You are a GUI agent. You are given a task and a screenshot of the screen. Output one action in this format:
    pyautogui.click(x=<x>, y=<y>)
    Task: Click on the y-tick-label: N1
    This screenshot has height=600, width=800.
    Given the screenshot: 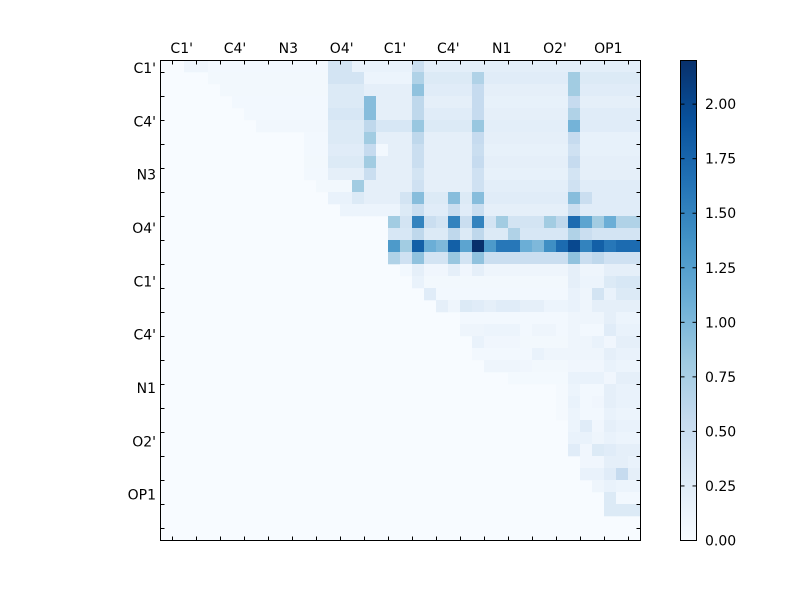 What is the action you would take?
    pyautogui.click(x=146, y=389)
    